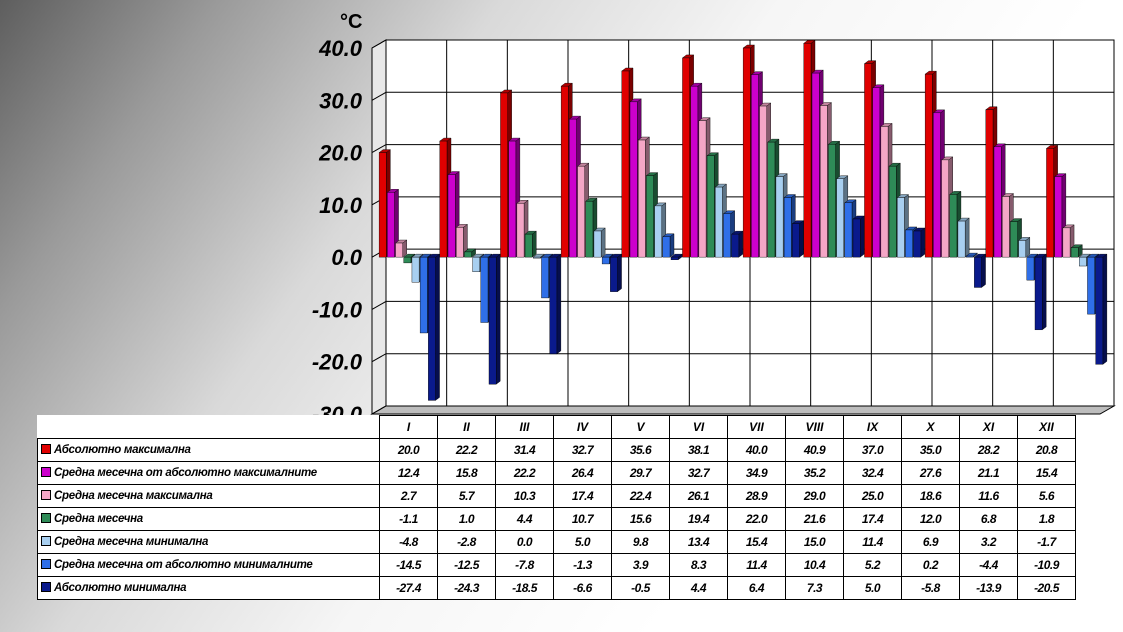 This screenshot has height=632, width=1123. What do you see at coordinates (640, 450) in the screenshot?
I see `value-cell: 35.6` at bounding box center [640, 450].